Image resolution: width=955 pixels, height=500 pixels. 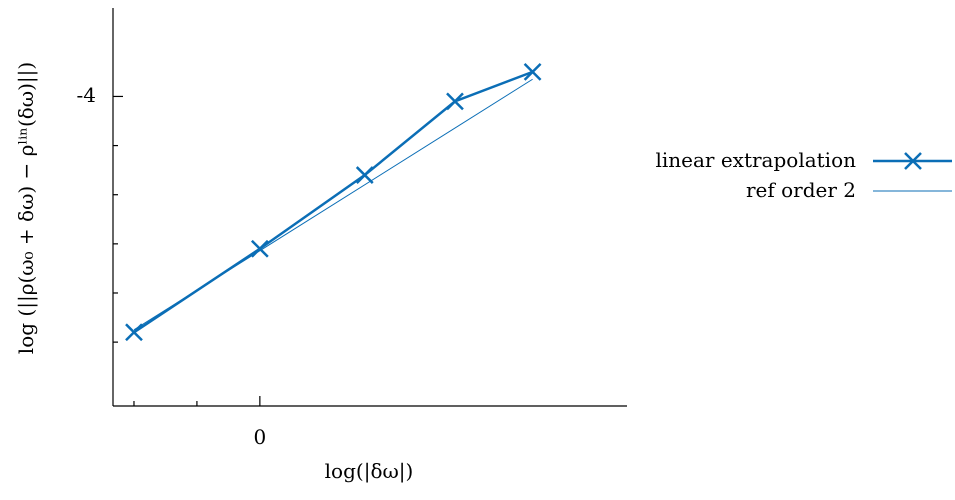 I want to click on y-axis-label: log (||ρ(ω₀ + δω) − ρˡⁱⁿ(δω)||), so click(x=26, y=208).